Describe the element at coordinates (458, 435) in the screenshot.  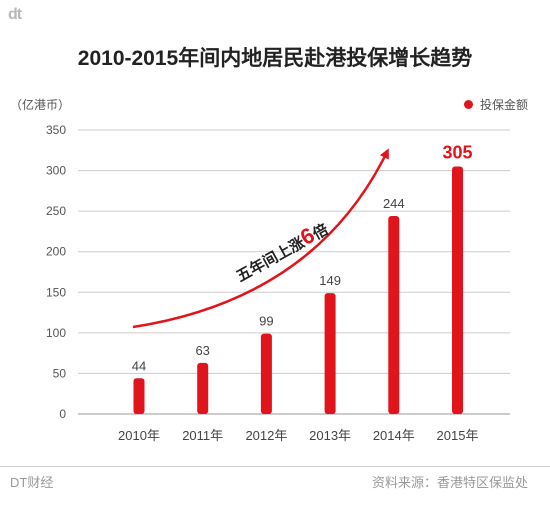
I see `x-tick-label: 2015年` at that location.